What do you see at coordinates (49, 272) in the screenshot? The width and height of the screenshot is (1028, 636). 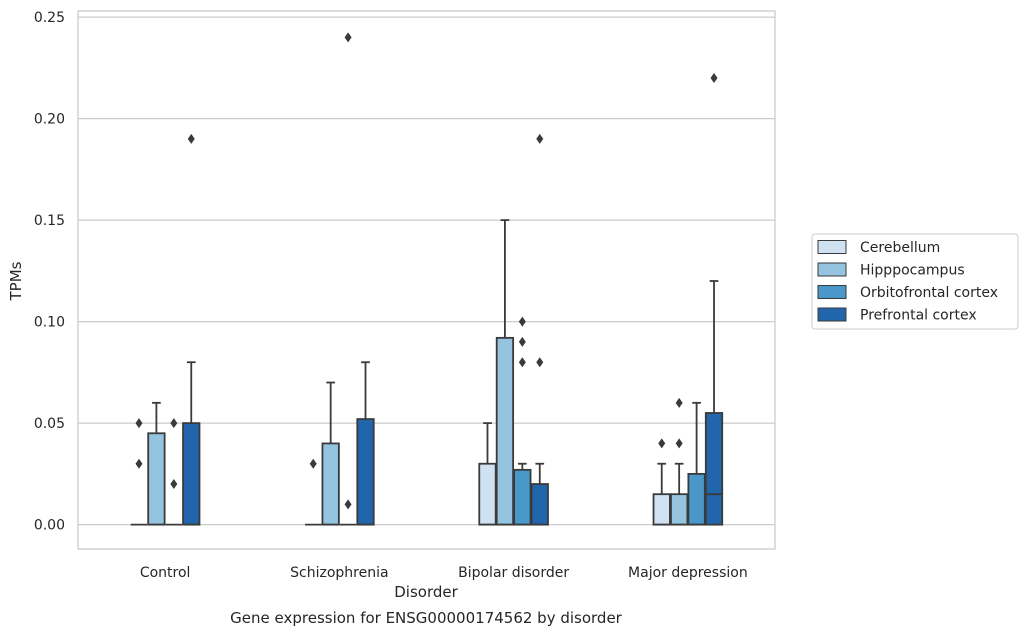 I see `y-axis-ticks: 0.00 0.05 0.10 0.15 0.20 0.25` at bounding box center [49, 272].